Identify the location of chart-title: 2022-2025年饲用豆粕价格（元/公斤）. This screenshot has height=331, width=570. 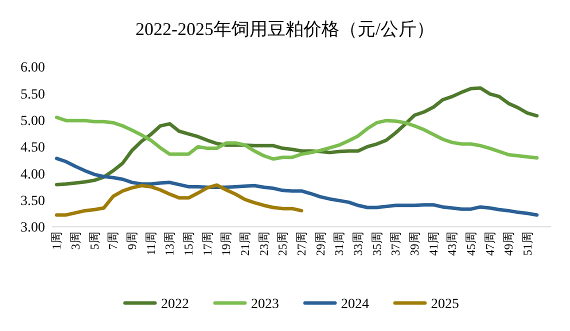
(285, 29).